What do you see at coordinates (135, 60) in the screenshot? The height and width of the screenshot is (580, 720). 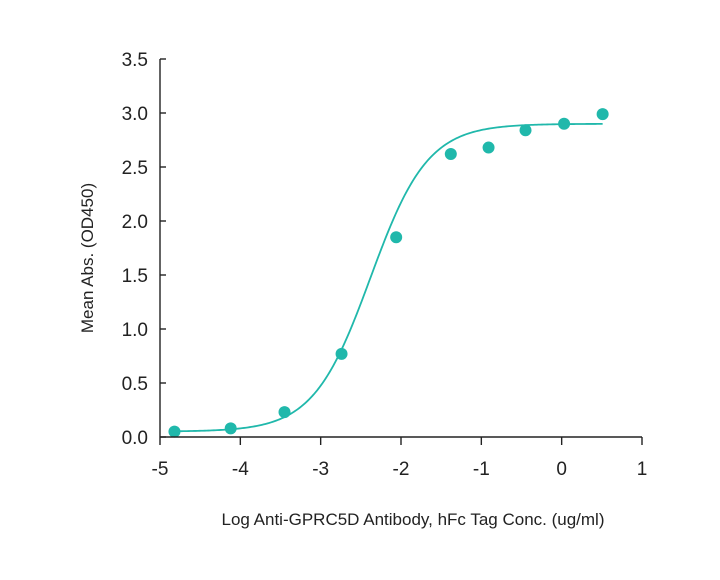 I see `y-tick-label: 3.5` at bounding box center [135, 60].